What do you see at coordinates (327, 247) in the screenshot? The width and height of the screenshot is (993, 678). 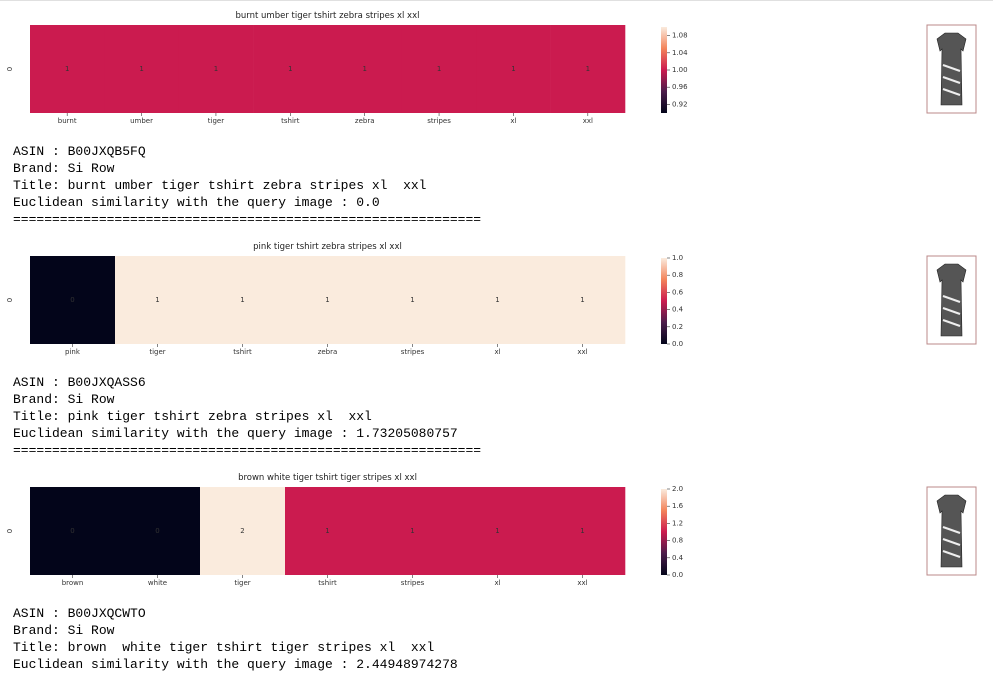 I see `heatmap-title: pink tiger tshirt zebra stripes xl xxl` at bounding box center [327, 247].